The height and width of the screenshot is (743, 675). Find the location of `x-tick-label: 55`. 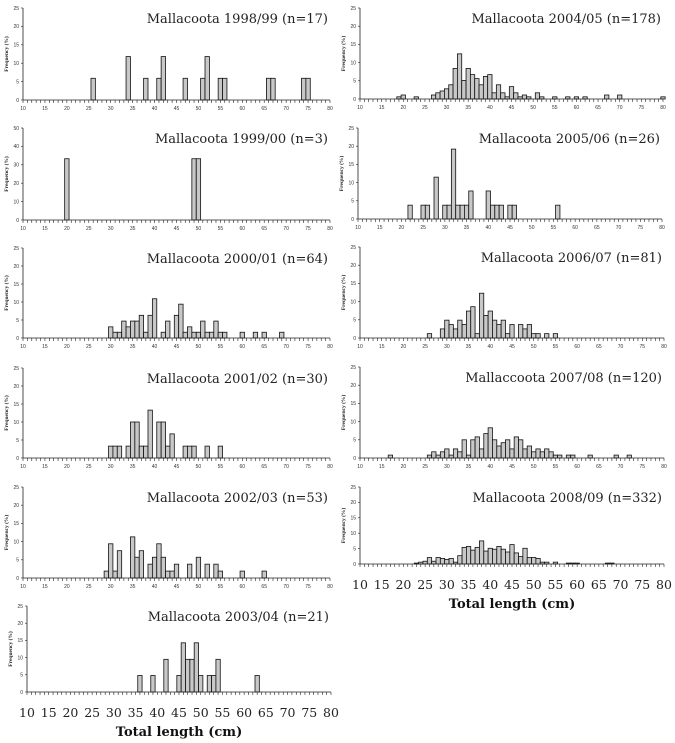

x-tick-label: 55 is located at coordinates (554, 228).